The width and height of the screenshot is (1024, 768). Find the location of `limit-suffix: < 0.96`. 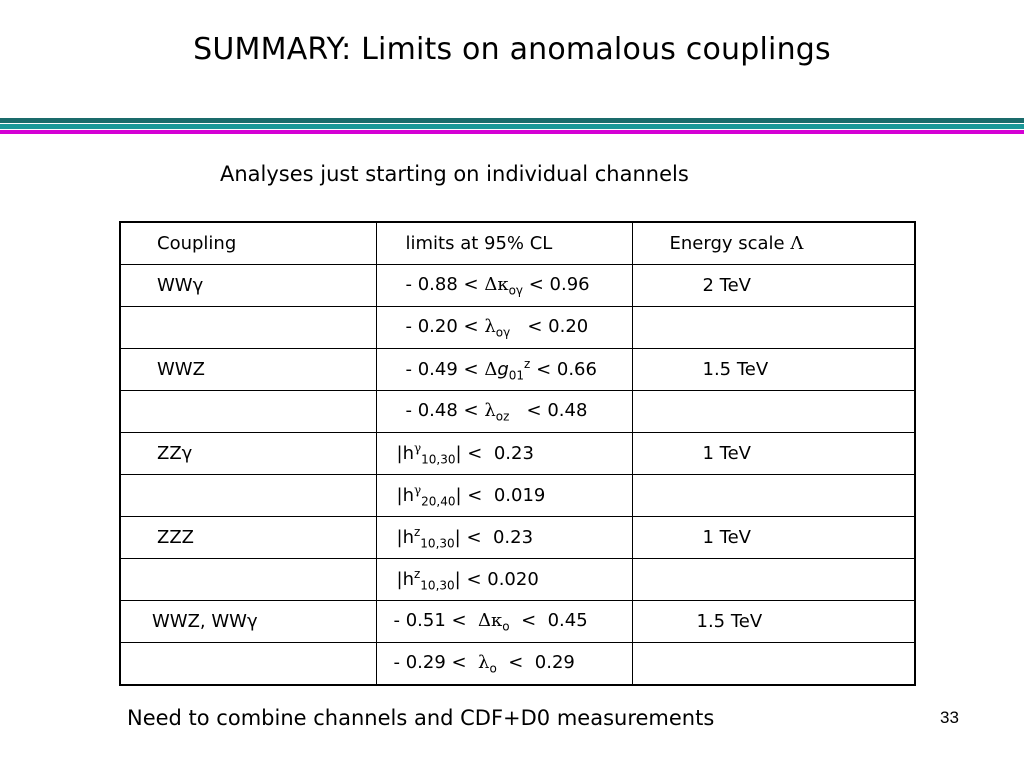

limit-suffix: < 0.96 is located at coordinates (556, 284).